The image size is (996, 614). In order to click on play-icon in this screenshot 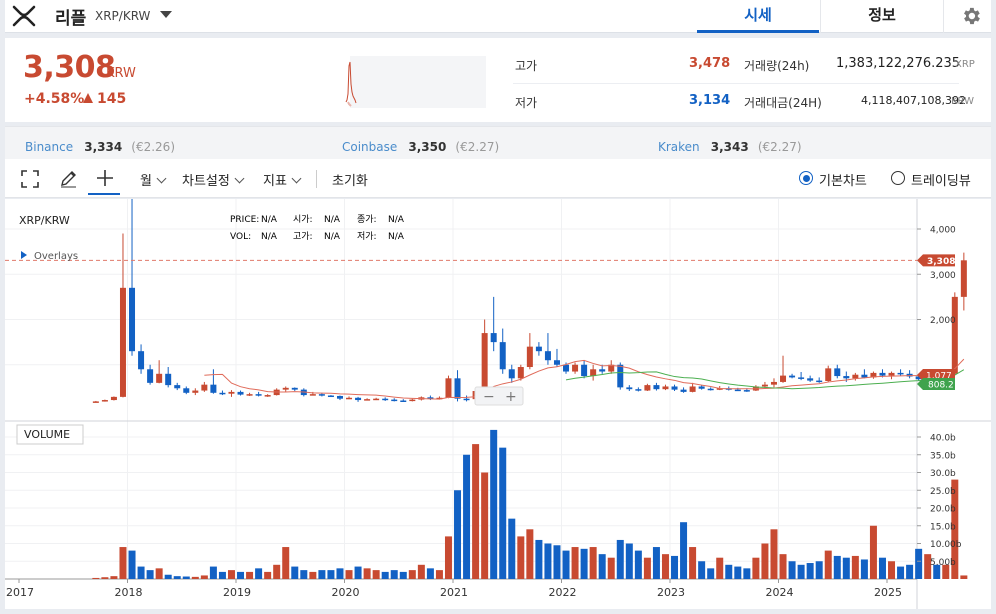, I will do `click(24, 255)`.